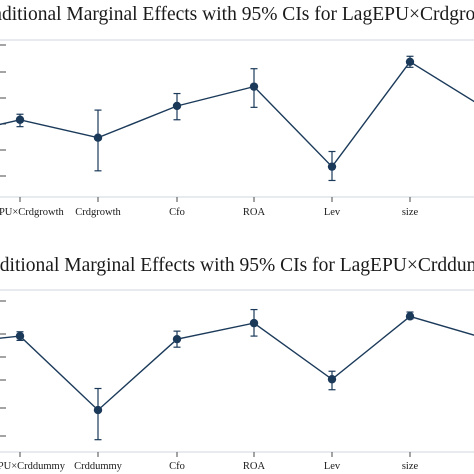 The width and height of the screenshot is (474, 474). Describe the element at coordinates (209, 212) in the screenshot. I see `x-tick-labels: LagEPU×Crdgrowth Crdgrowth Cfo ROA Lev size` at that location.